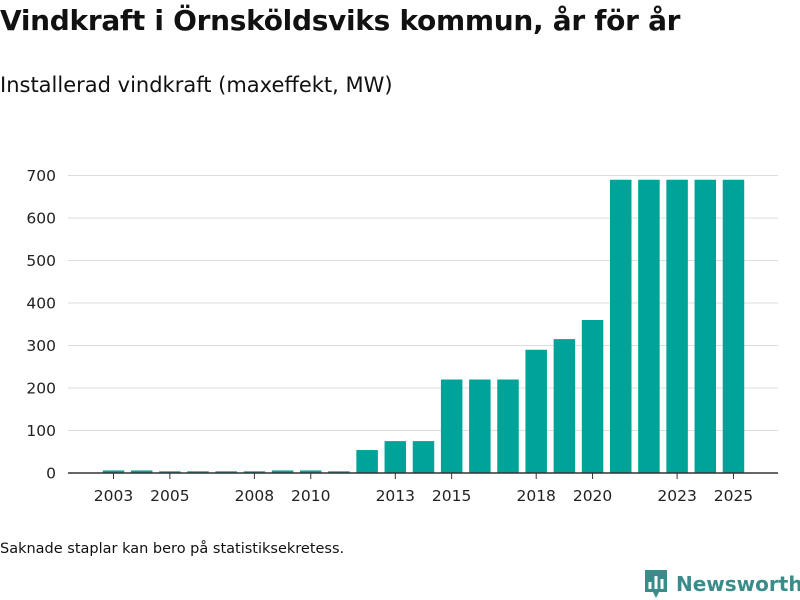  I want to click on y-tick-label: 100, so click(41, 431).